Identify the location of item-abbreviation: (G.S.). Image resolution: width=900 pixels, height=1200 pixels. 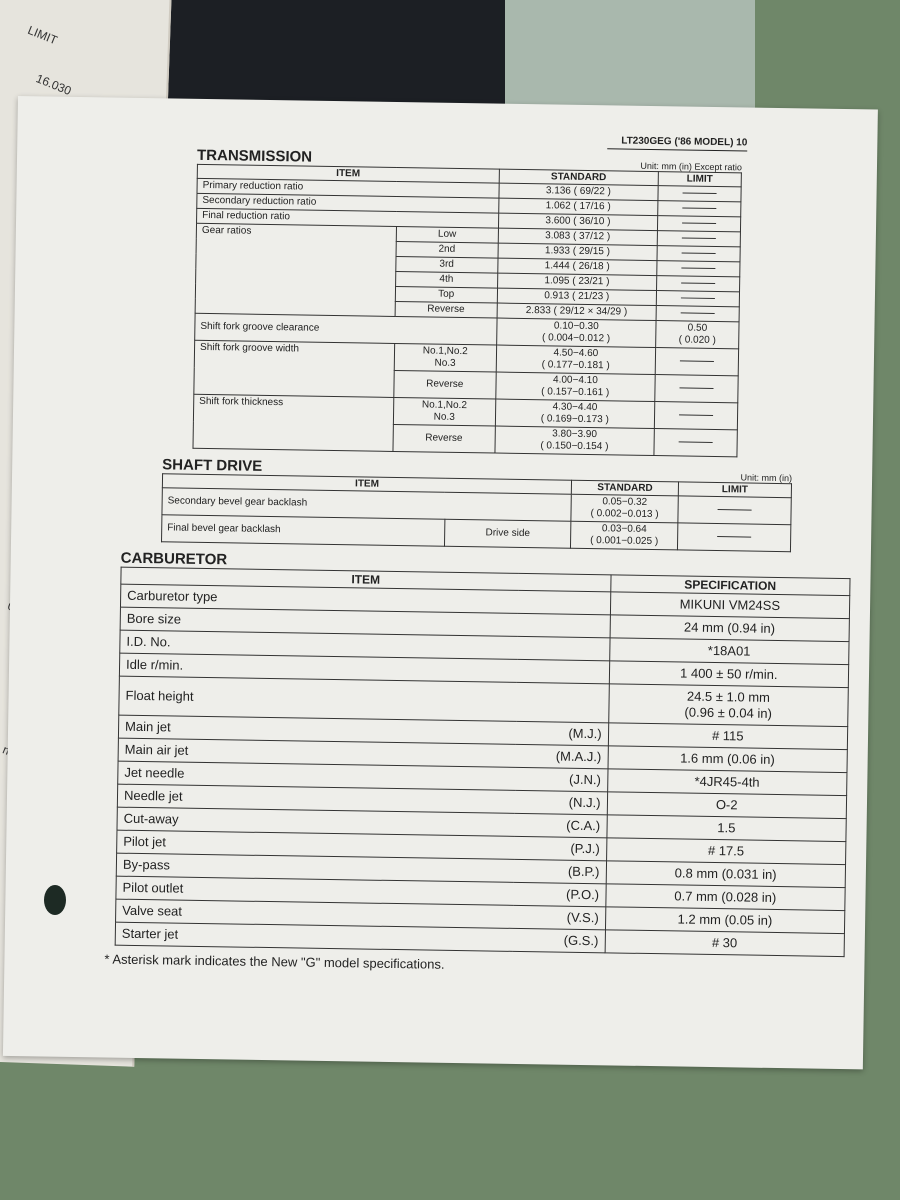
(559, 940).